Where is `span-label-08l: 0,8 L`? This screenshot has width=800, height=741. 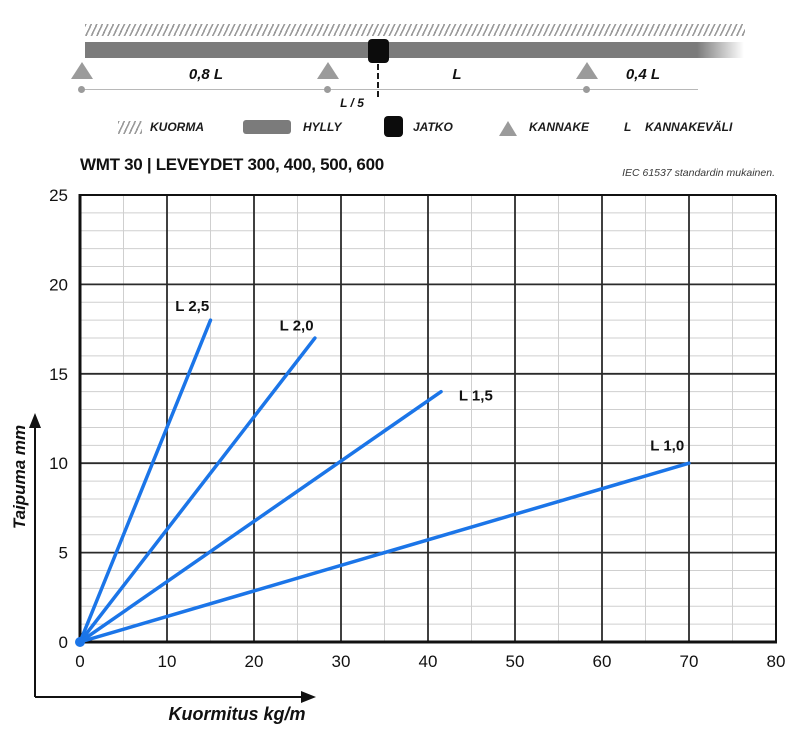
span-label-08l: 0,8 L is located at coordinates (206, 74).